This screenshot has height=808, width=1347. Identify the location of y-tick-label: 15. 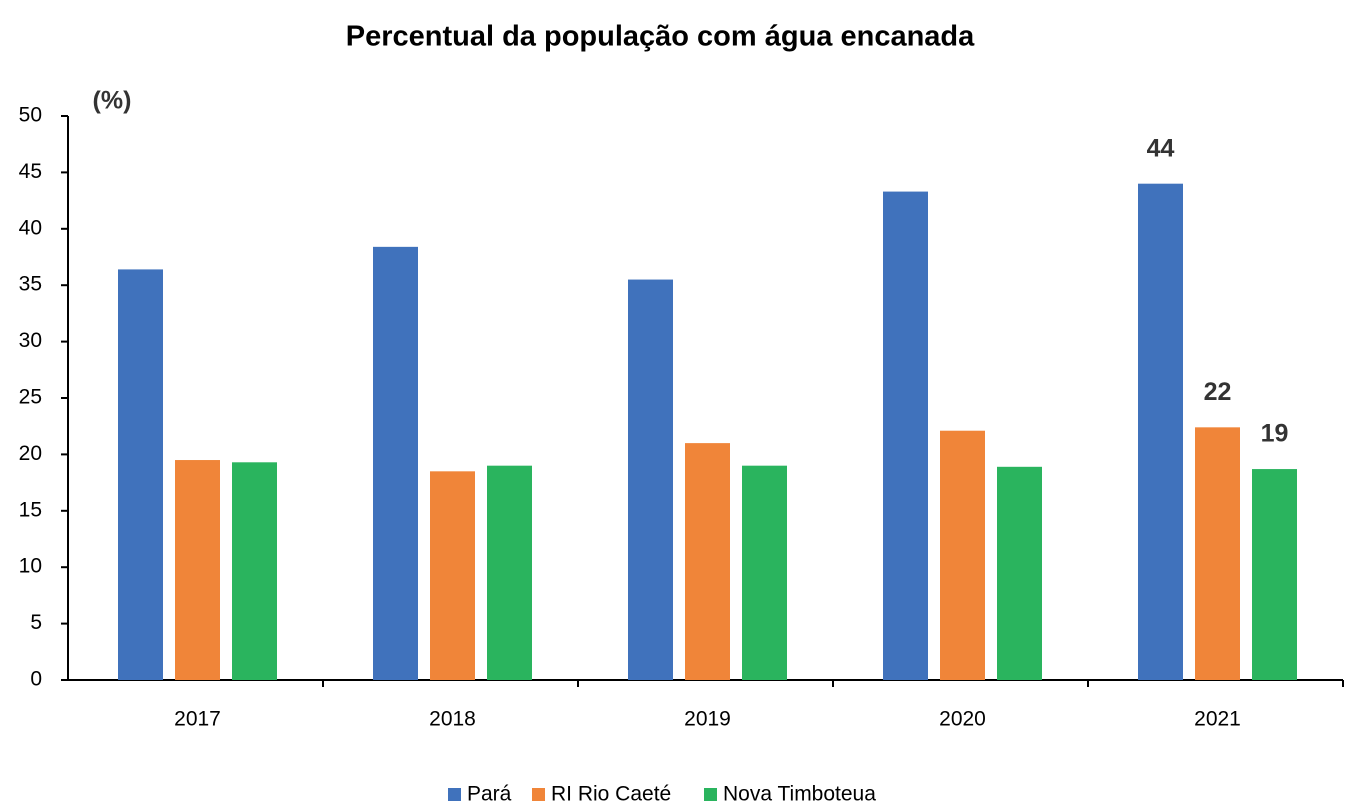
(30, 509).